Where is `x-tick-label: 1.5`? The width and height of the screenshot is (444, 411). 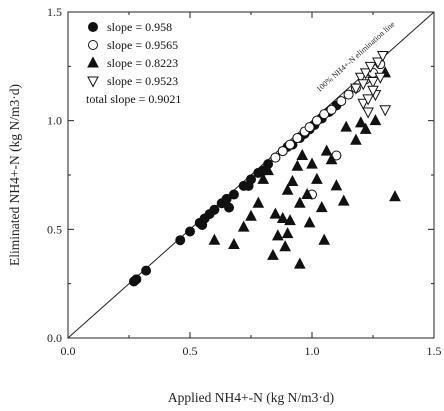 x-tick-label: 1.5 is located at coordinates (434, 351).